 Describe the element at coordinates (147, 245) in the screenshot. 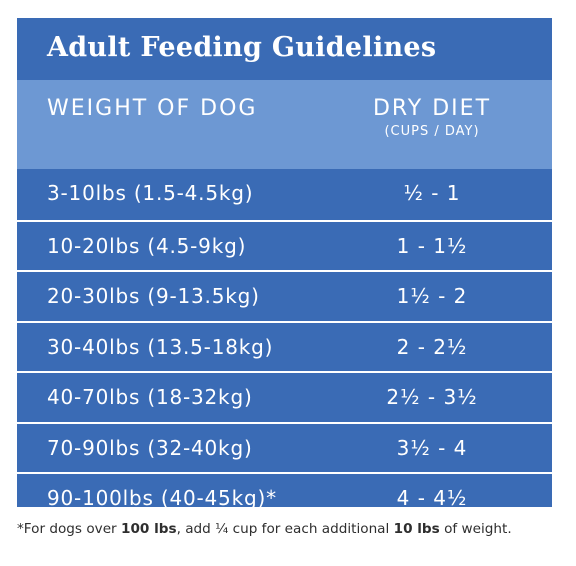

I see `weight-cell: 10-20lbs (4.5-9kg)` at that location.